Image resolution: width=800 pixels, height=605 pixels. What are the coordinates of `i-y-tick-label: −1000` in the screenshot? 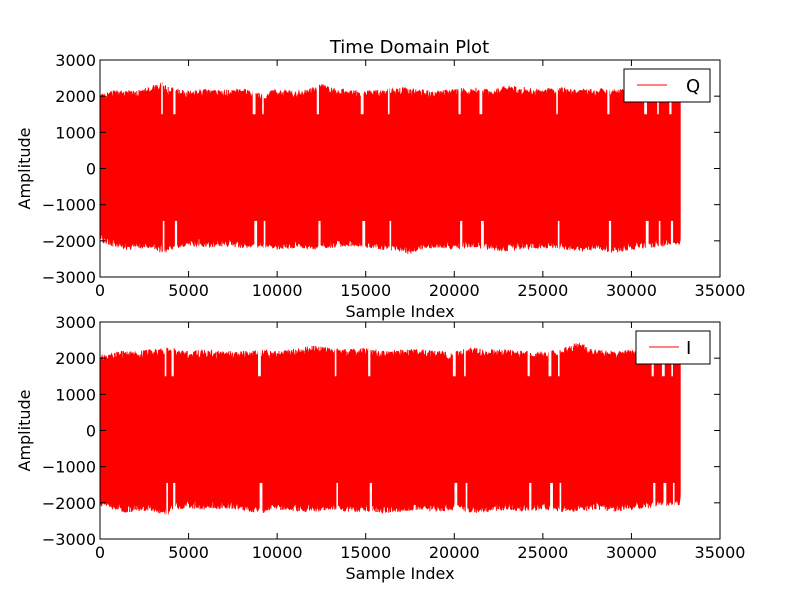 It's located at (69, 467).